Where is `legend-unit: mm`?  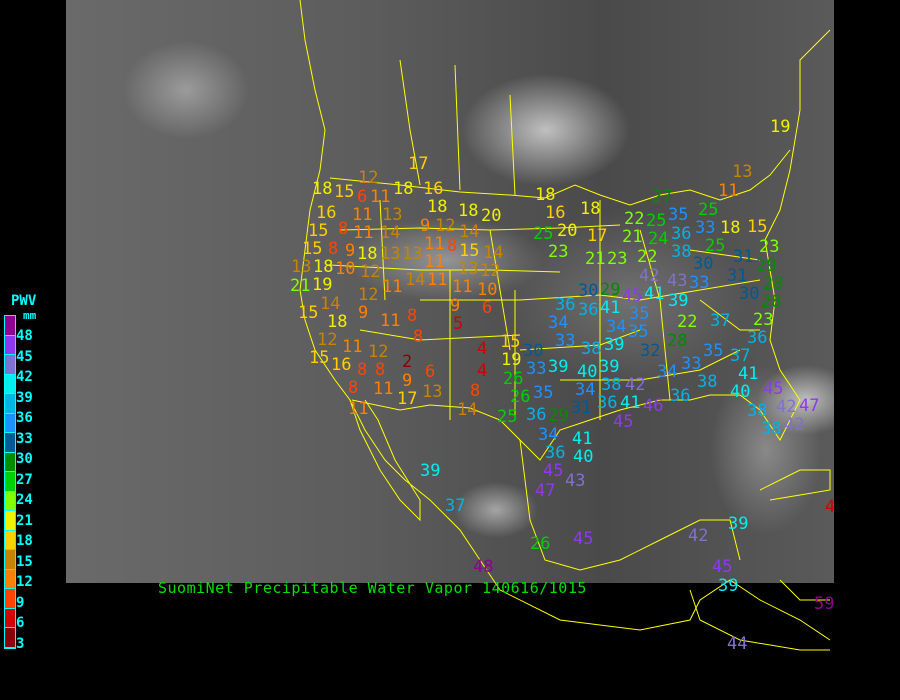 legend-unit: mm is located at coordinates (30, 315).